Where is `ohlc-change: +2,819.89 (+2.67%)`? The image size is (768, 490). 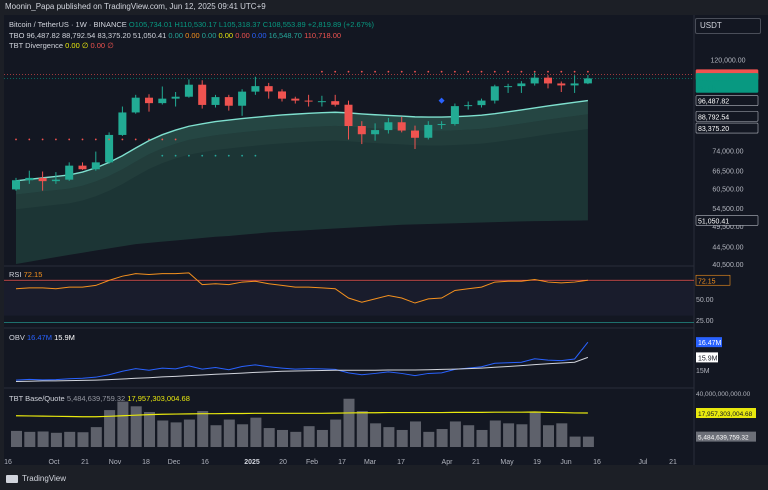
ohlc-change: +2,819.89 (+2.67%) is located at coordinates (341, 24).